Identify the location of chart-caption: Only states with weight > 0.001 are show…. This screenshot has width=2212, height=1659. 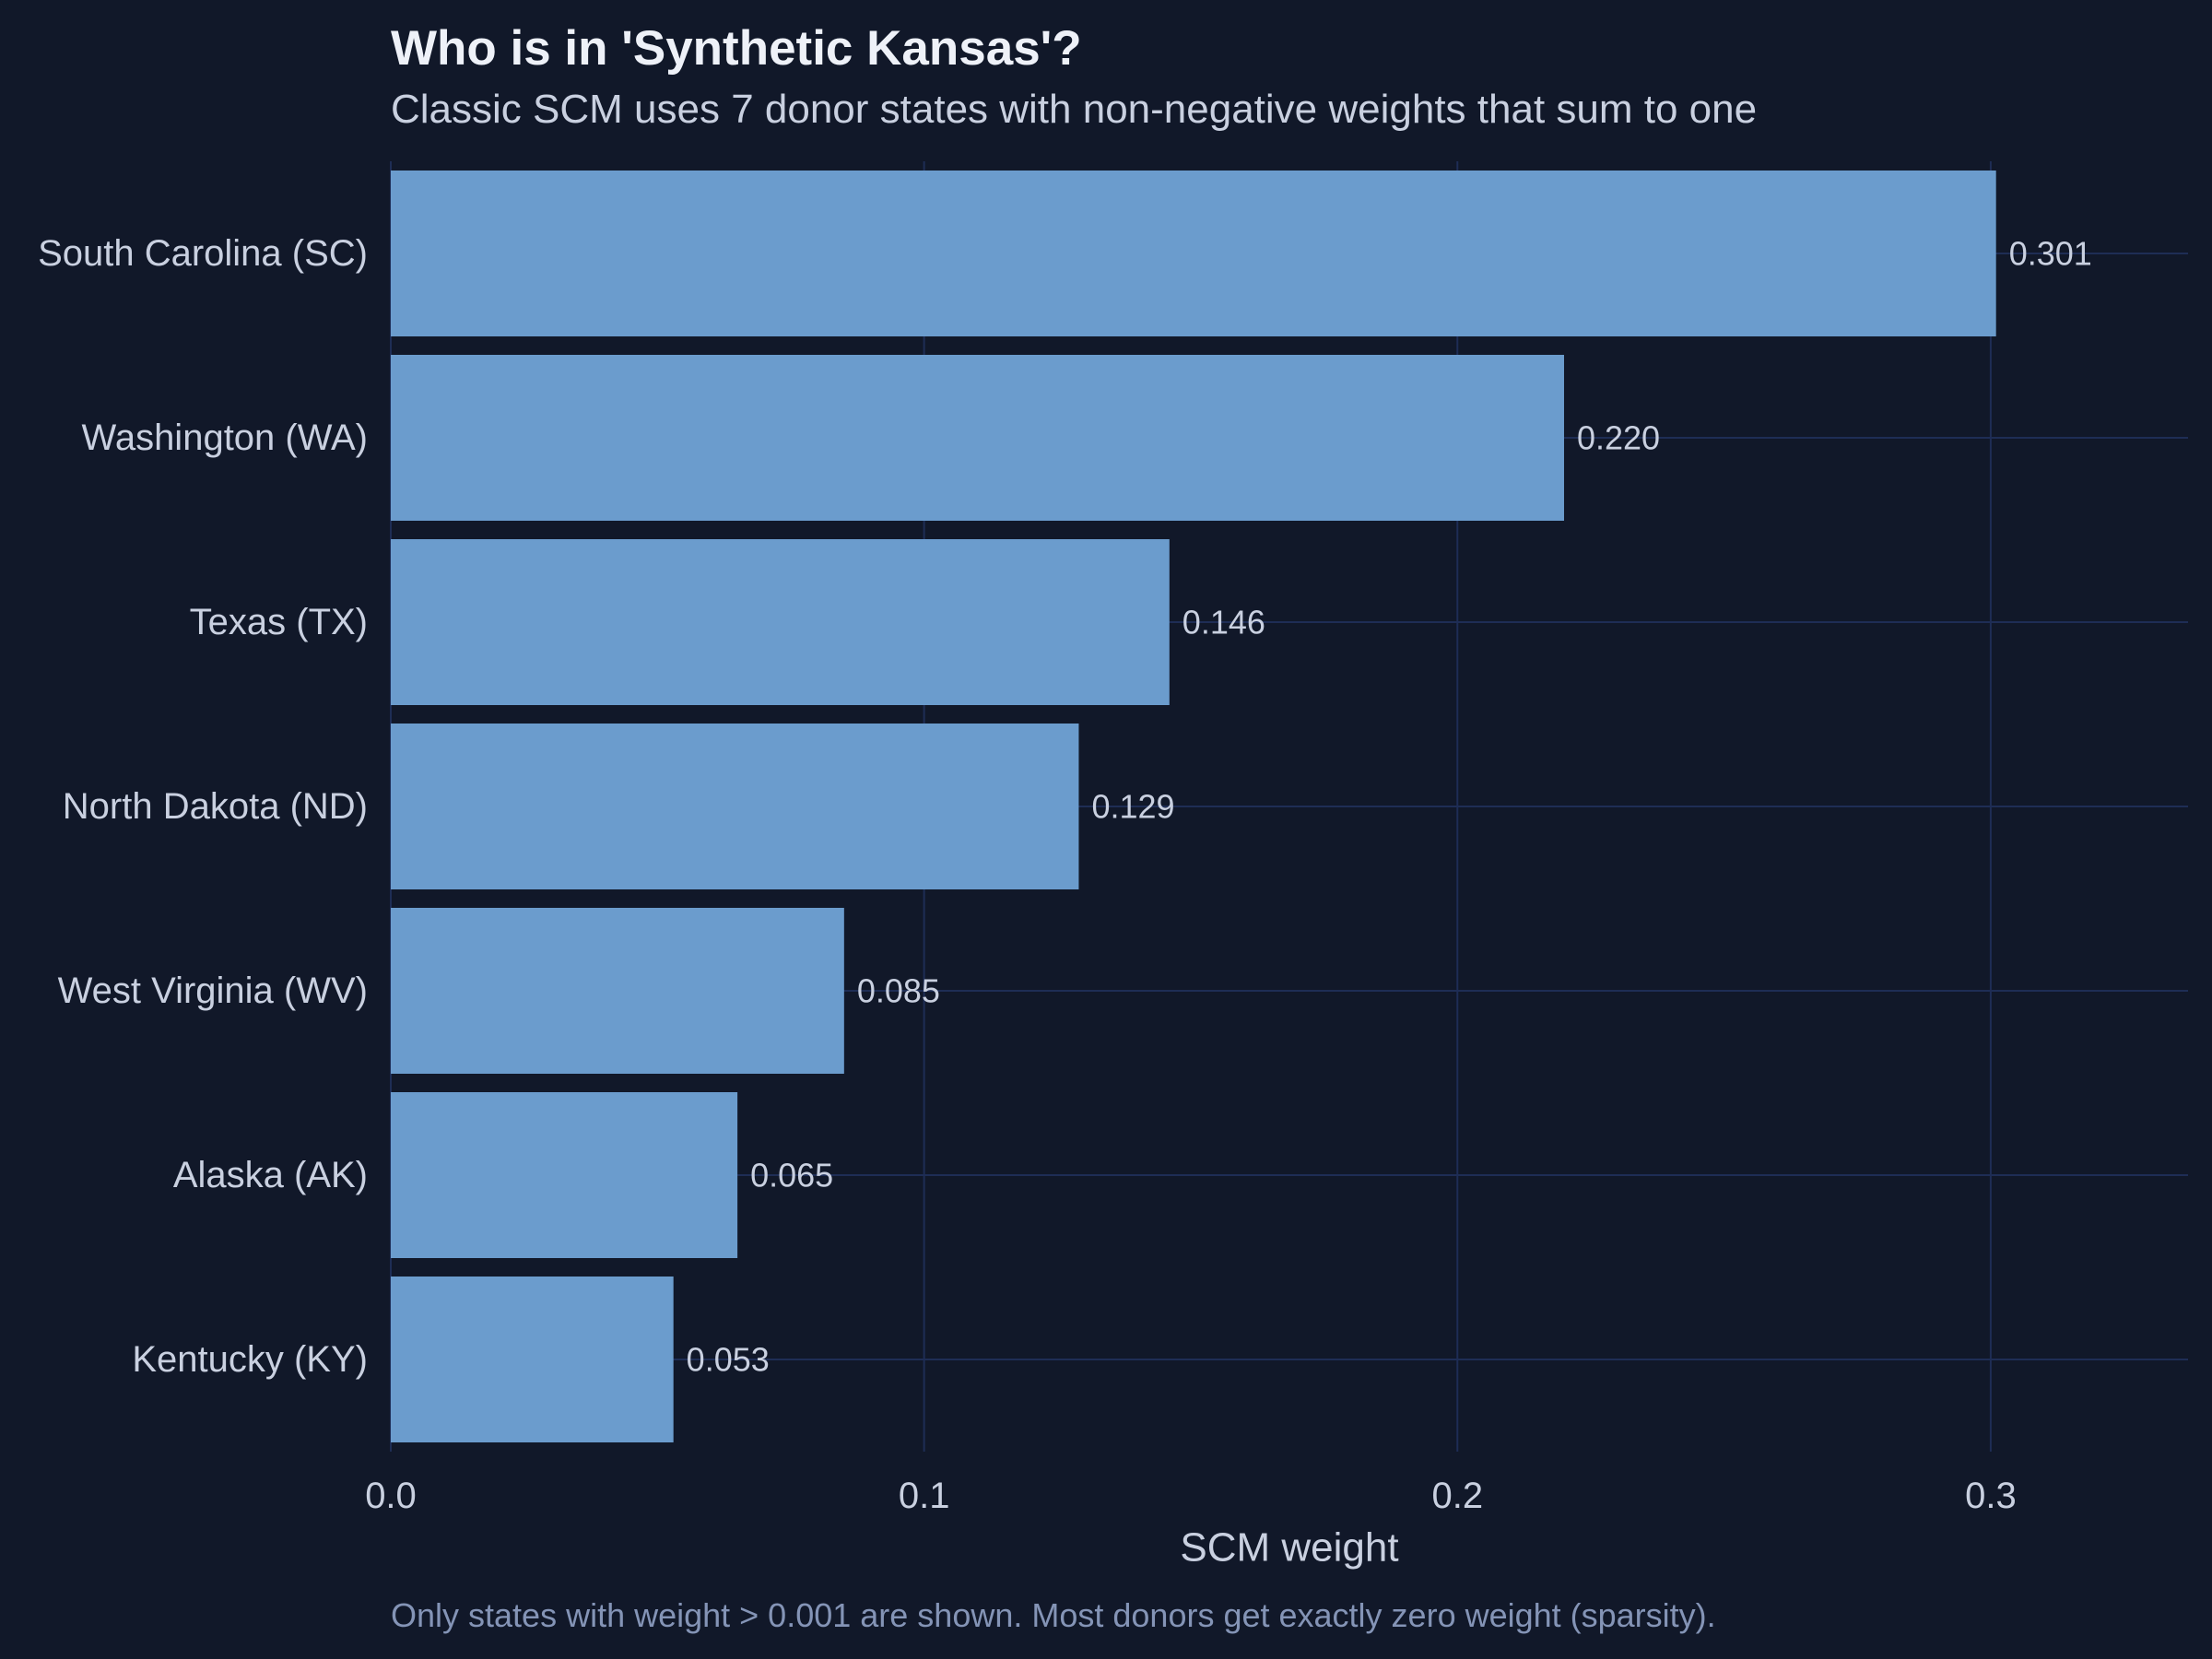
(1053, 1615).